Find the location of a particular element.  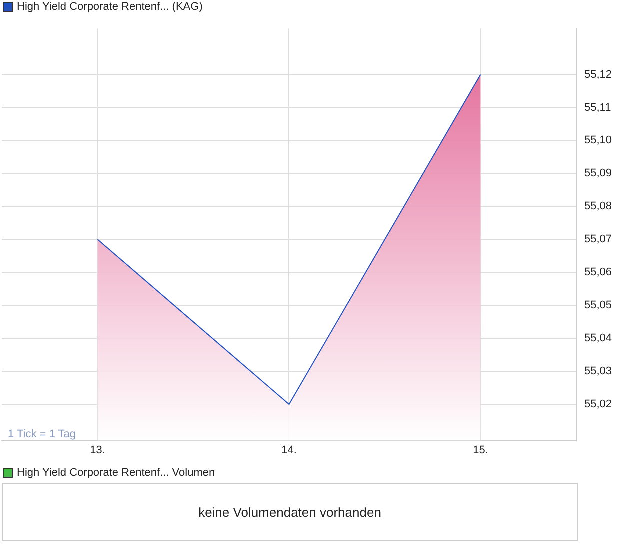

text: keine Volumendaten vorhanden is located at coordinates (290, 512).